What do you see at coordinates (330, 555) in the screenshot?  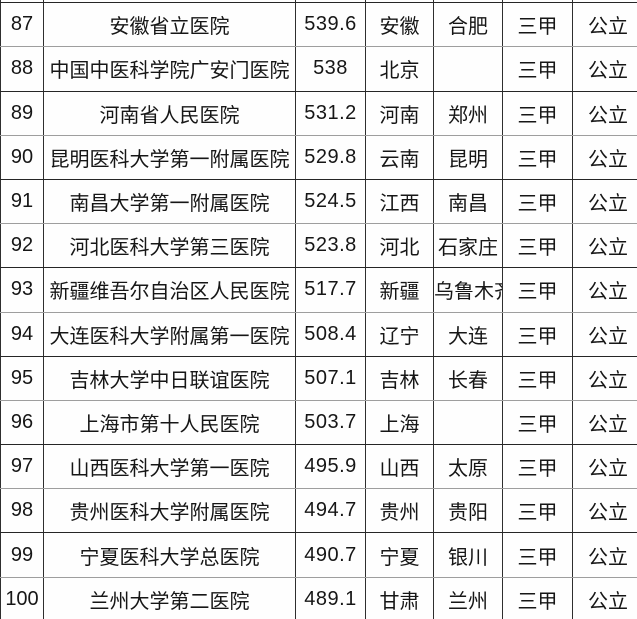 I see `score-cell: 490.7` at bounding box center [330, 555].